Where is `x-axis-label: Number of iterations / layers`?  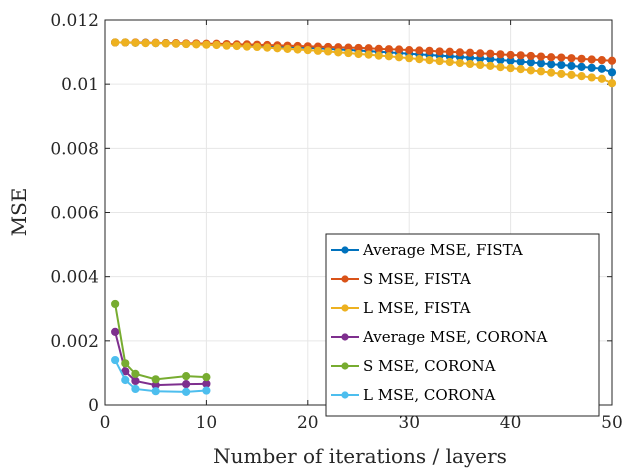 x-axis-label: Number of iterations / layers is located at coordinates (360, 456).